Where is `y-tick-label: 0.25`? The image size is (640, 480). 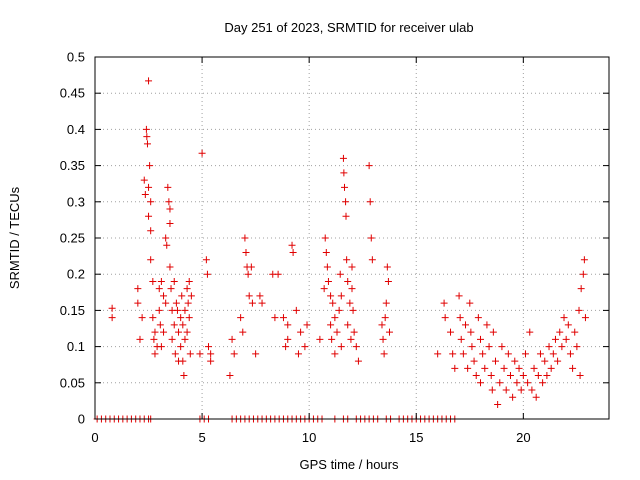
y-tick-label: 0.25 is located at coordinates (72, 238).